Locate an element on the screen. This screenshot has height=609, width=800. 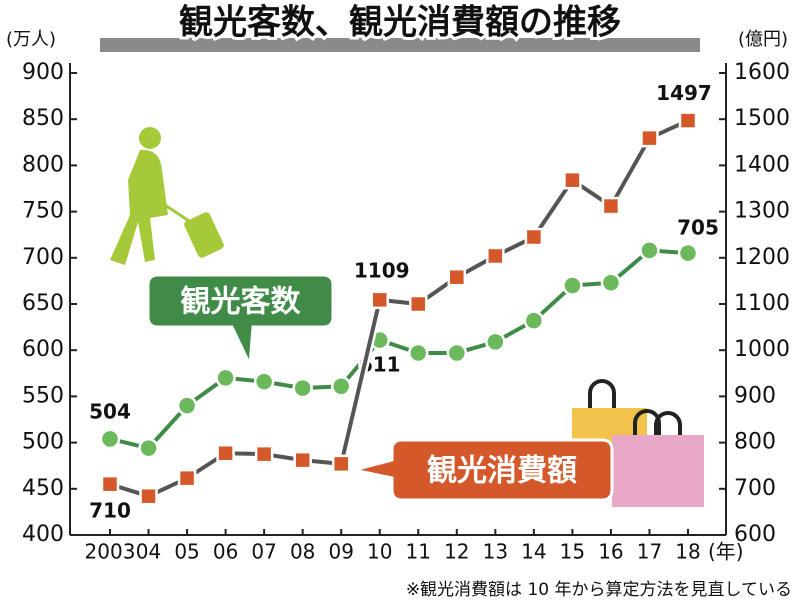
data-label: 710 is located at coordinates (110, 511).